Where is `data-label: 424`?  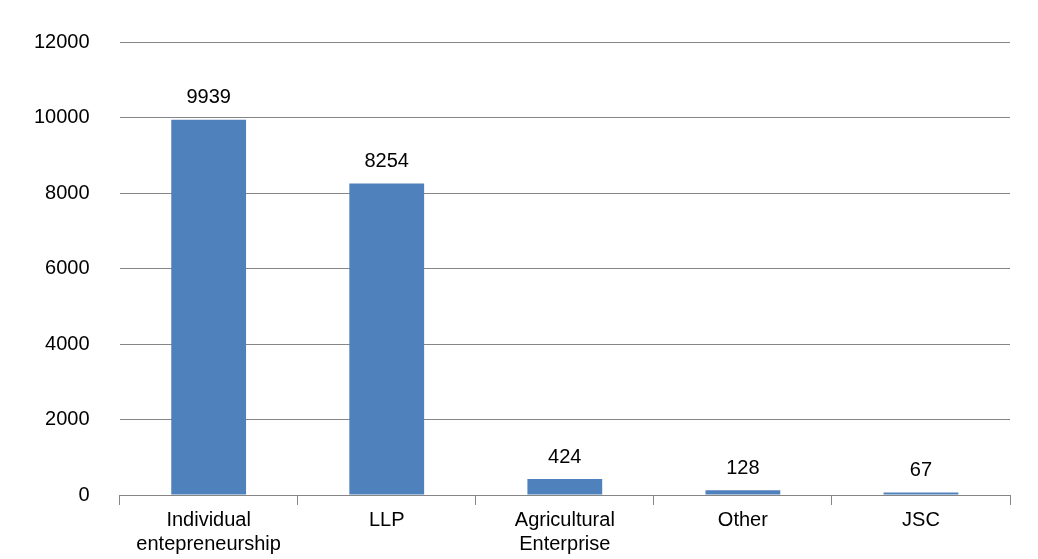
data-label: 424 is located at coordinates (565, 455).